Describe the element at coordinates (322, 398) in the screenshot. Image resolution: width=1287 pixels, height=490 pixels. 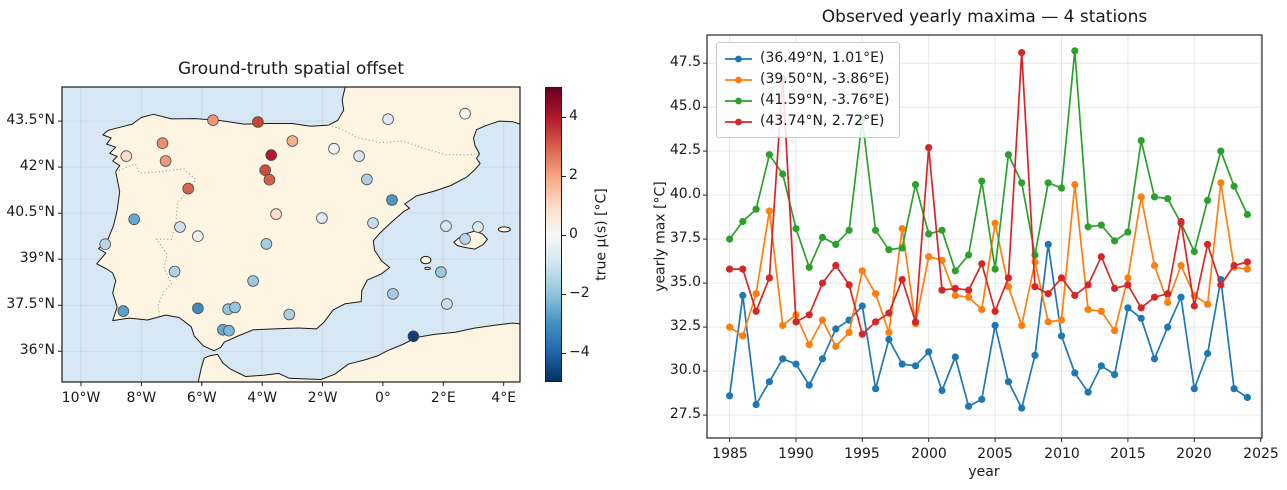
I see `map-x-tick-label: 2°W` at that location.